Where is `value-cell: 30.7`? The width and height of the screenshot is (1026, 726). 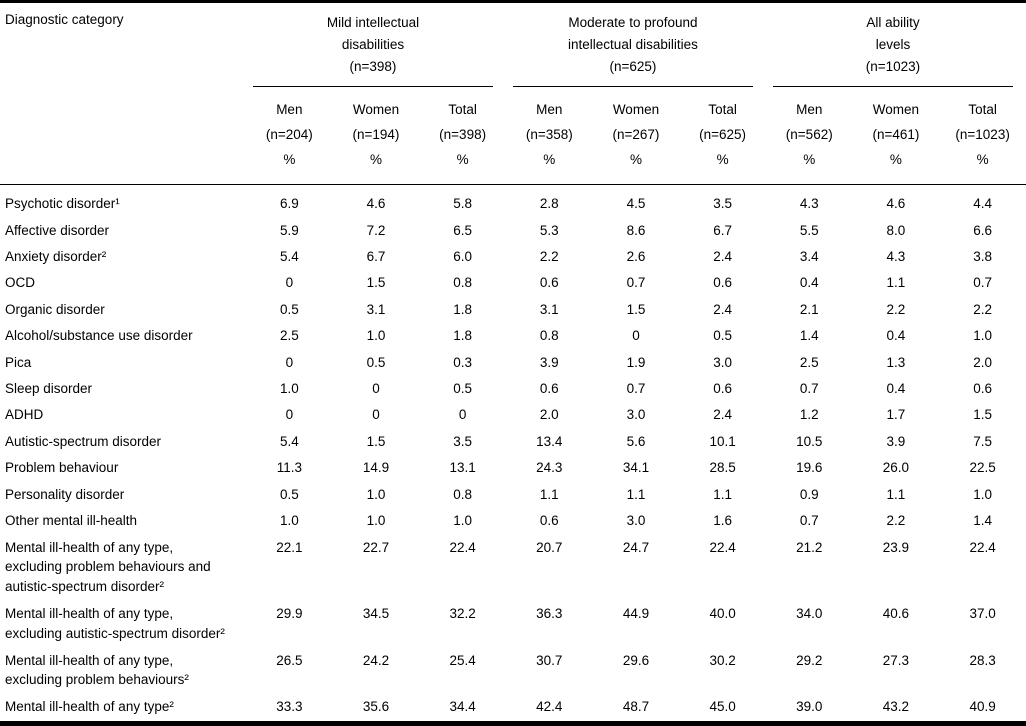 value-cell: 30.7 is located at coordinates (549, 660).